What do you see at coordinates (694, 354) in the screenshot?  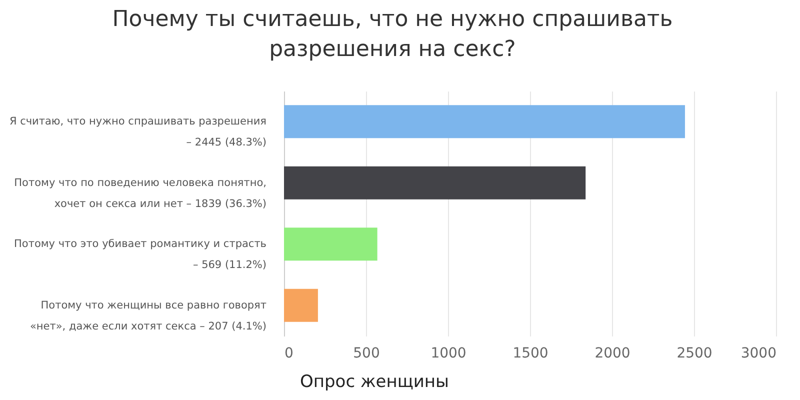 I see `x-tick-label: 2500` at bounding box center [694, 354].